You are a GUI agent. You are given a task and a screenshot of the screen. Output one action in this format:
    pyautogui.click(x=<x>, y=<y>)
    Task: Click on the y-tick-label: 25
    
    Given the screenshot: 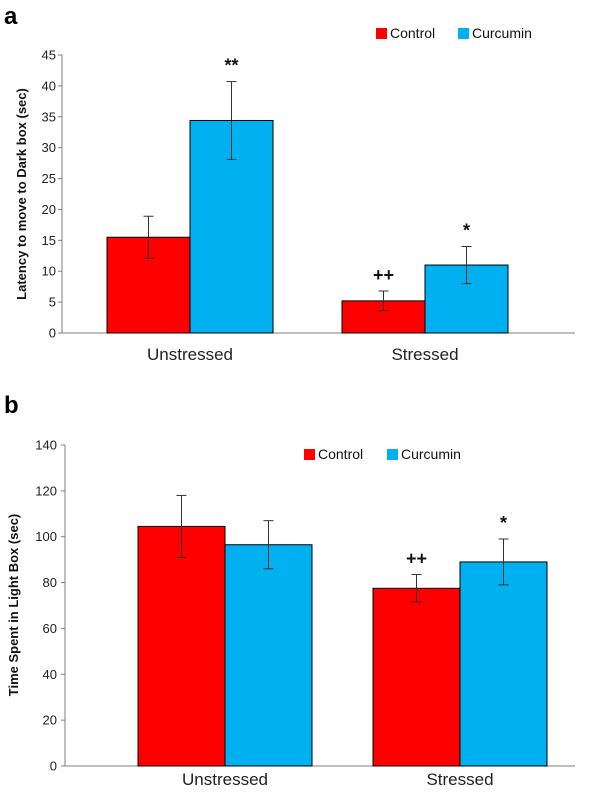 What is the action you would take?
    pyautogui.click(x=49, y=178)
    